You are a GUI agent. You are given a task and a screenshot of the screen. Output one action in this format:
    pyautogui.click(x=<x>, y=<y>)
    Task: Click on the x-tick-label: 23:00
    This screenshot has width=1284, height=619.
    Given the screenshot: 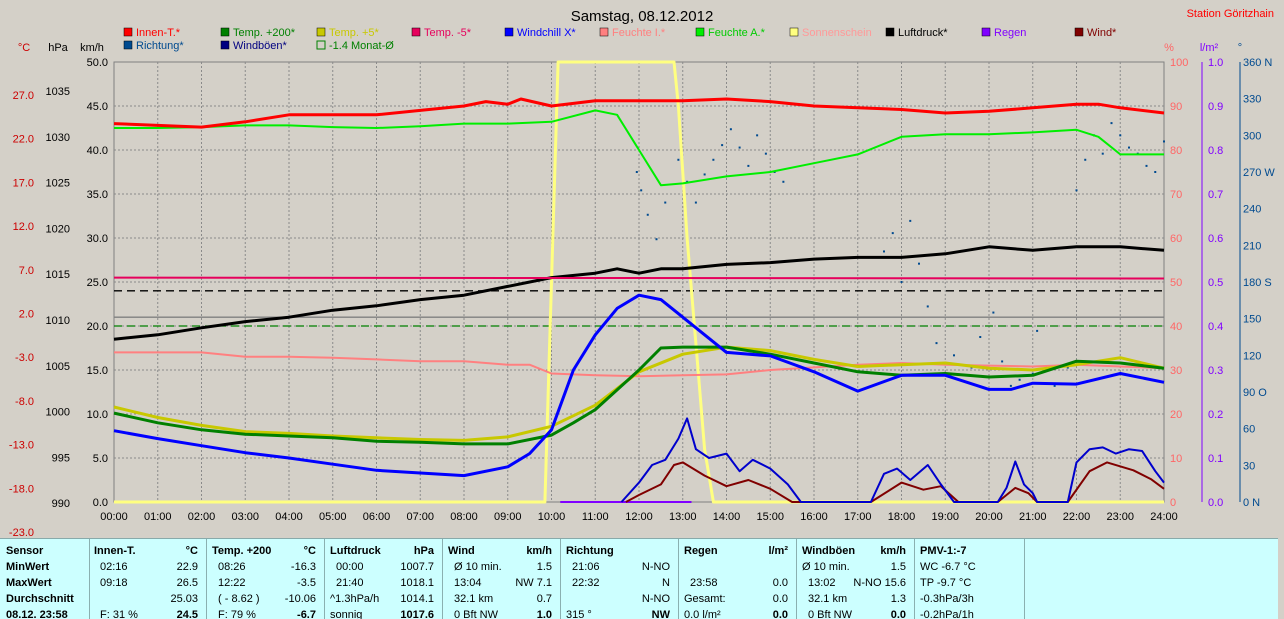 What is the action you would take?
    pyautogui.click(x=1120, y=517)
    